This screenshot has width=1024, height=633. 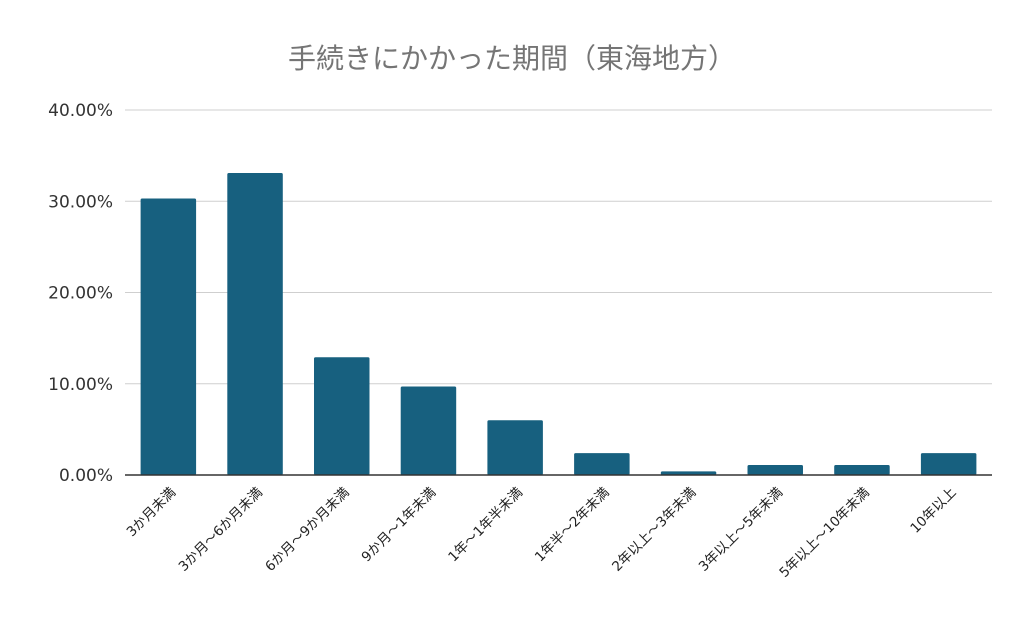 I want to click on x-tick-label: 9か月～1年未満, so click(x=399, y=525).